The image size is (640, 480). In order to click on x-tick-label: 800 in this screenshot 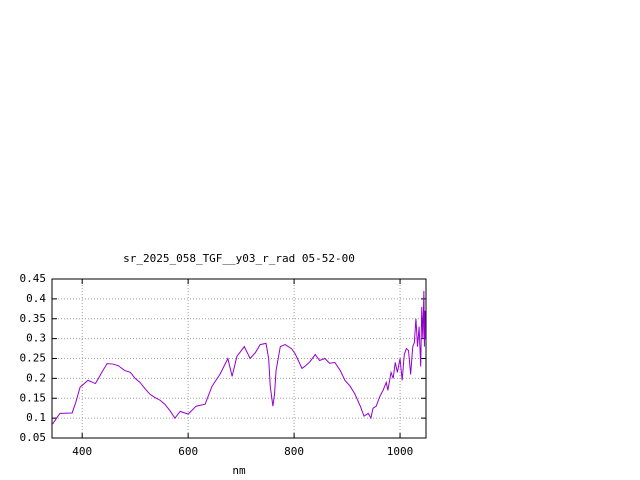, I will do `click(294, 451)`.